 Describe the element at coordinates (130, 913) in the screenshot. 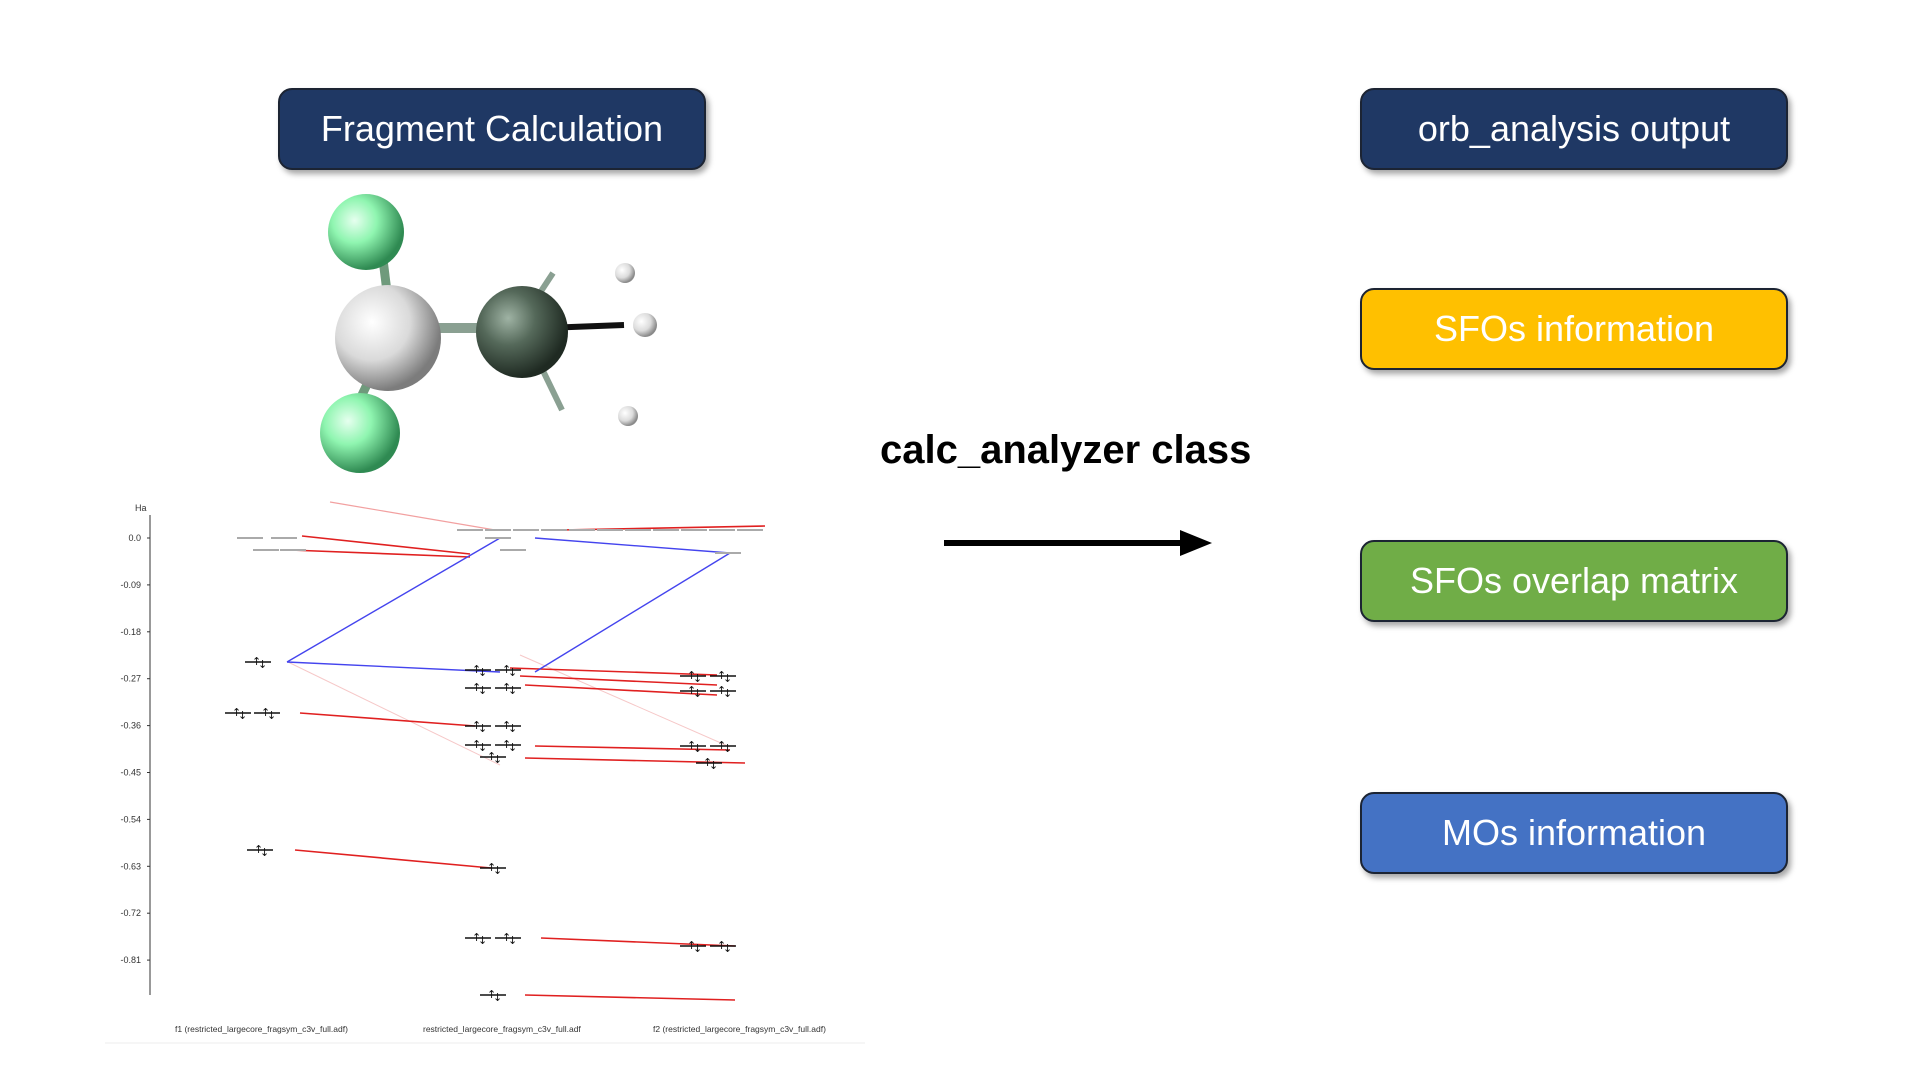

I see `axis-tick-label: -0.72` at that location.